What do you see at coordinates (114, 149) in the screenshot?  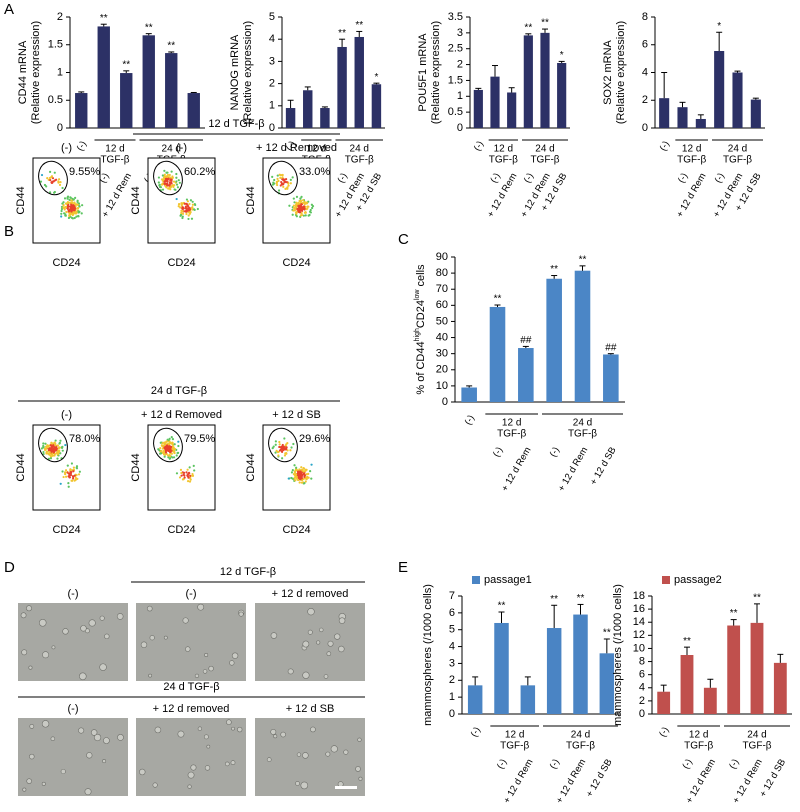 I see `group-label: 12 d` at bounding box center [114, 149].